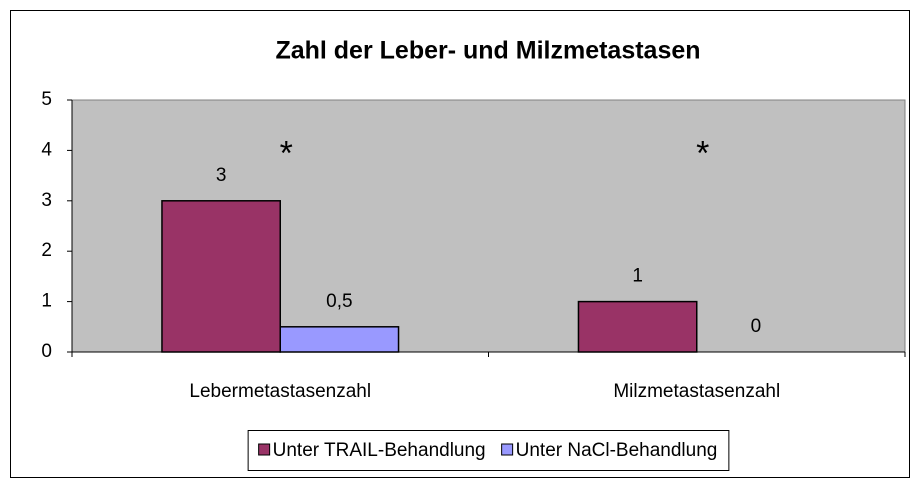 This screenshot has height=485, width=917. I want to click on y-tick-label: 2, so click(46, 250).